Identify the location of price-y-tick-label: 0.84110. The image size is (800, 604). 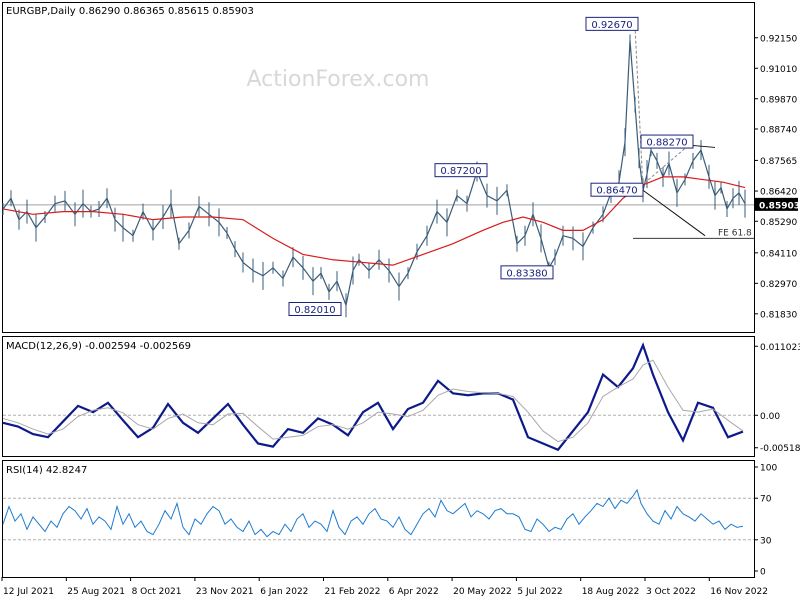
(778, 254).